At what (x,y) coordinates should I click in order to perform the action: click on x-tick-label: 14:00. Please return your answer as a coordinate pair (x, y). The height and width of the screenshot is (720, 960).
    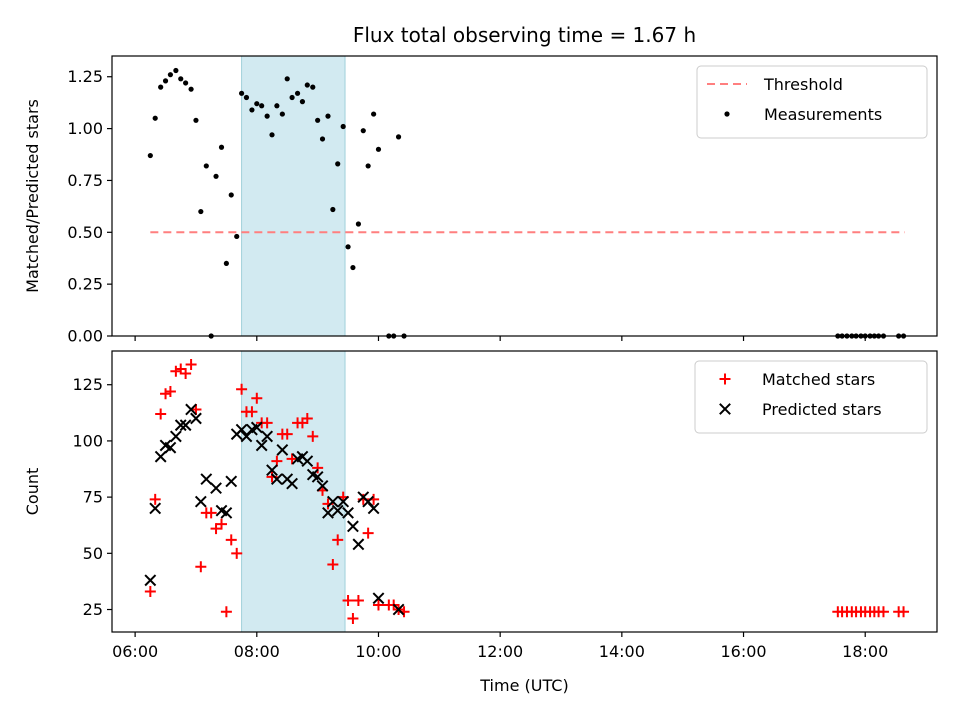
    Looking at the image, I should click on (622, 651).